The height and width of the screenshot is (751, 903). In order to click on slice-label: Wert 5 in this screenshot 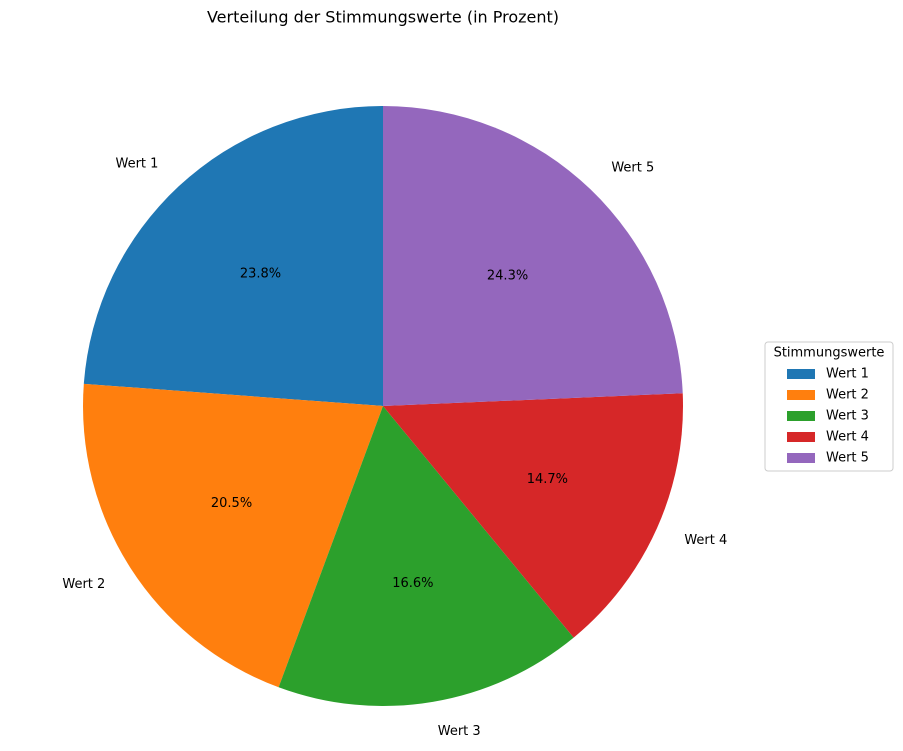, I will do `click(632, 167)`.